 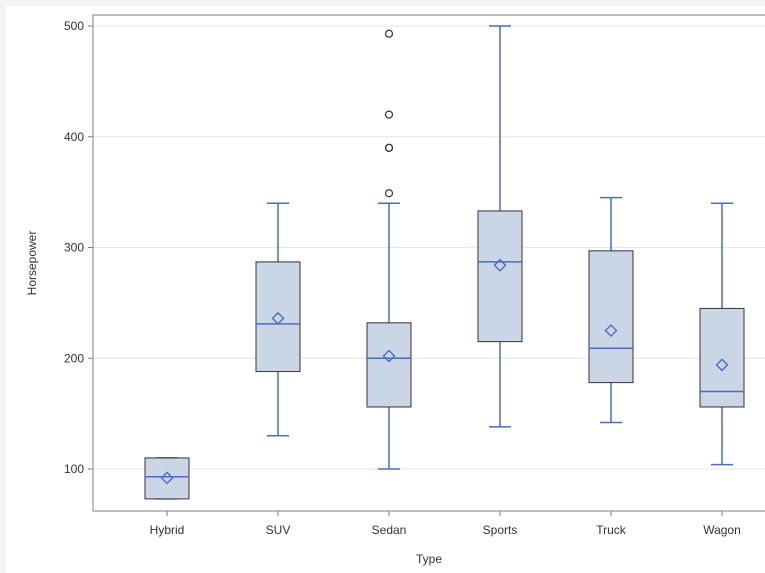 I want to click on x-tick-label-suv: SUV, so click(x=278, y=530).